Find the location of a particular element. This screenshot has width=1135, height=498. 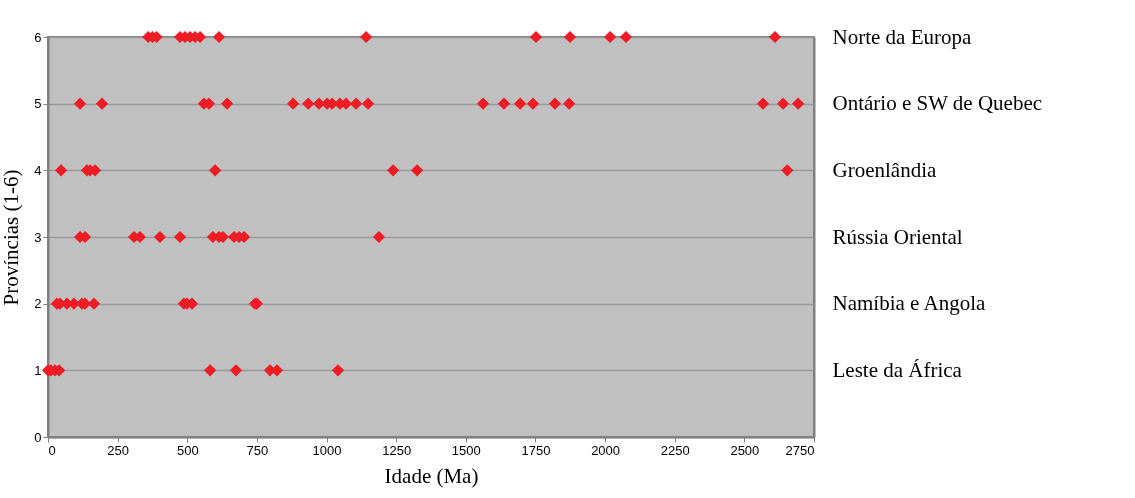

y-axis-title: Províncias (1-6) is located at coordinates (12, 237).